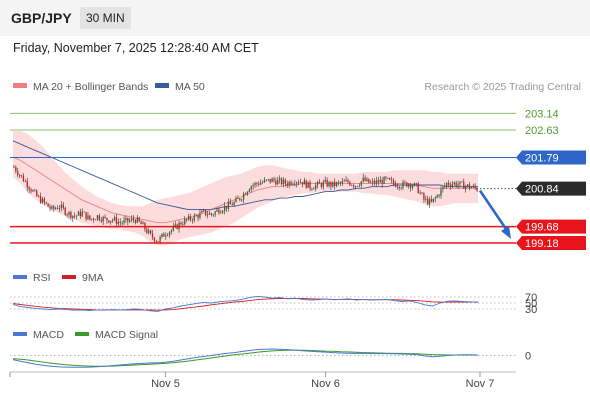 The height and width of the screenshot is (400, 590). Describe the element at coordinates (20, 334) in the screenshot. I see `legend-macd-swatch` at that location.